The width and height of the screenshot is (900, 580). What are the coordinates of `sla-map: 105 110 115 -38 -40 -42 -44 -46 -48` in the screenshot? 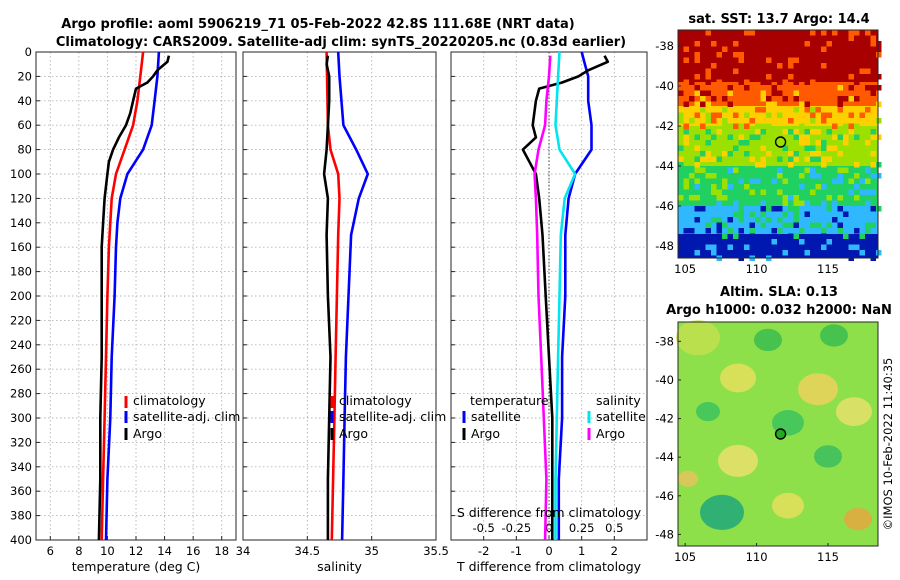 It's located at (767, 442).